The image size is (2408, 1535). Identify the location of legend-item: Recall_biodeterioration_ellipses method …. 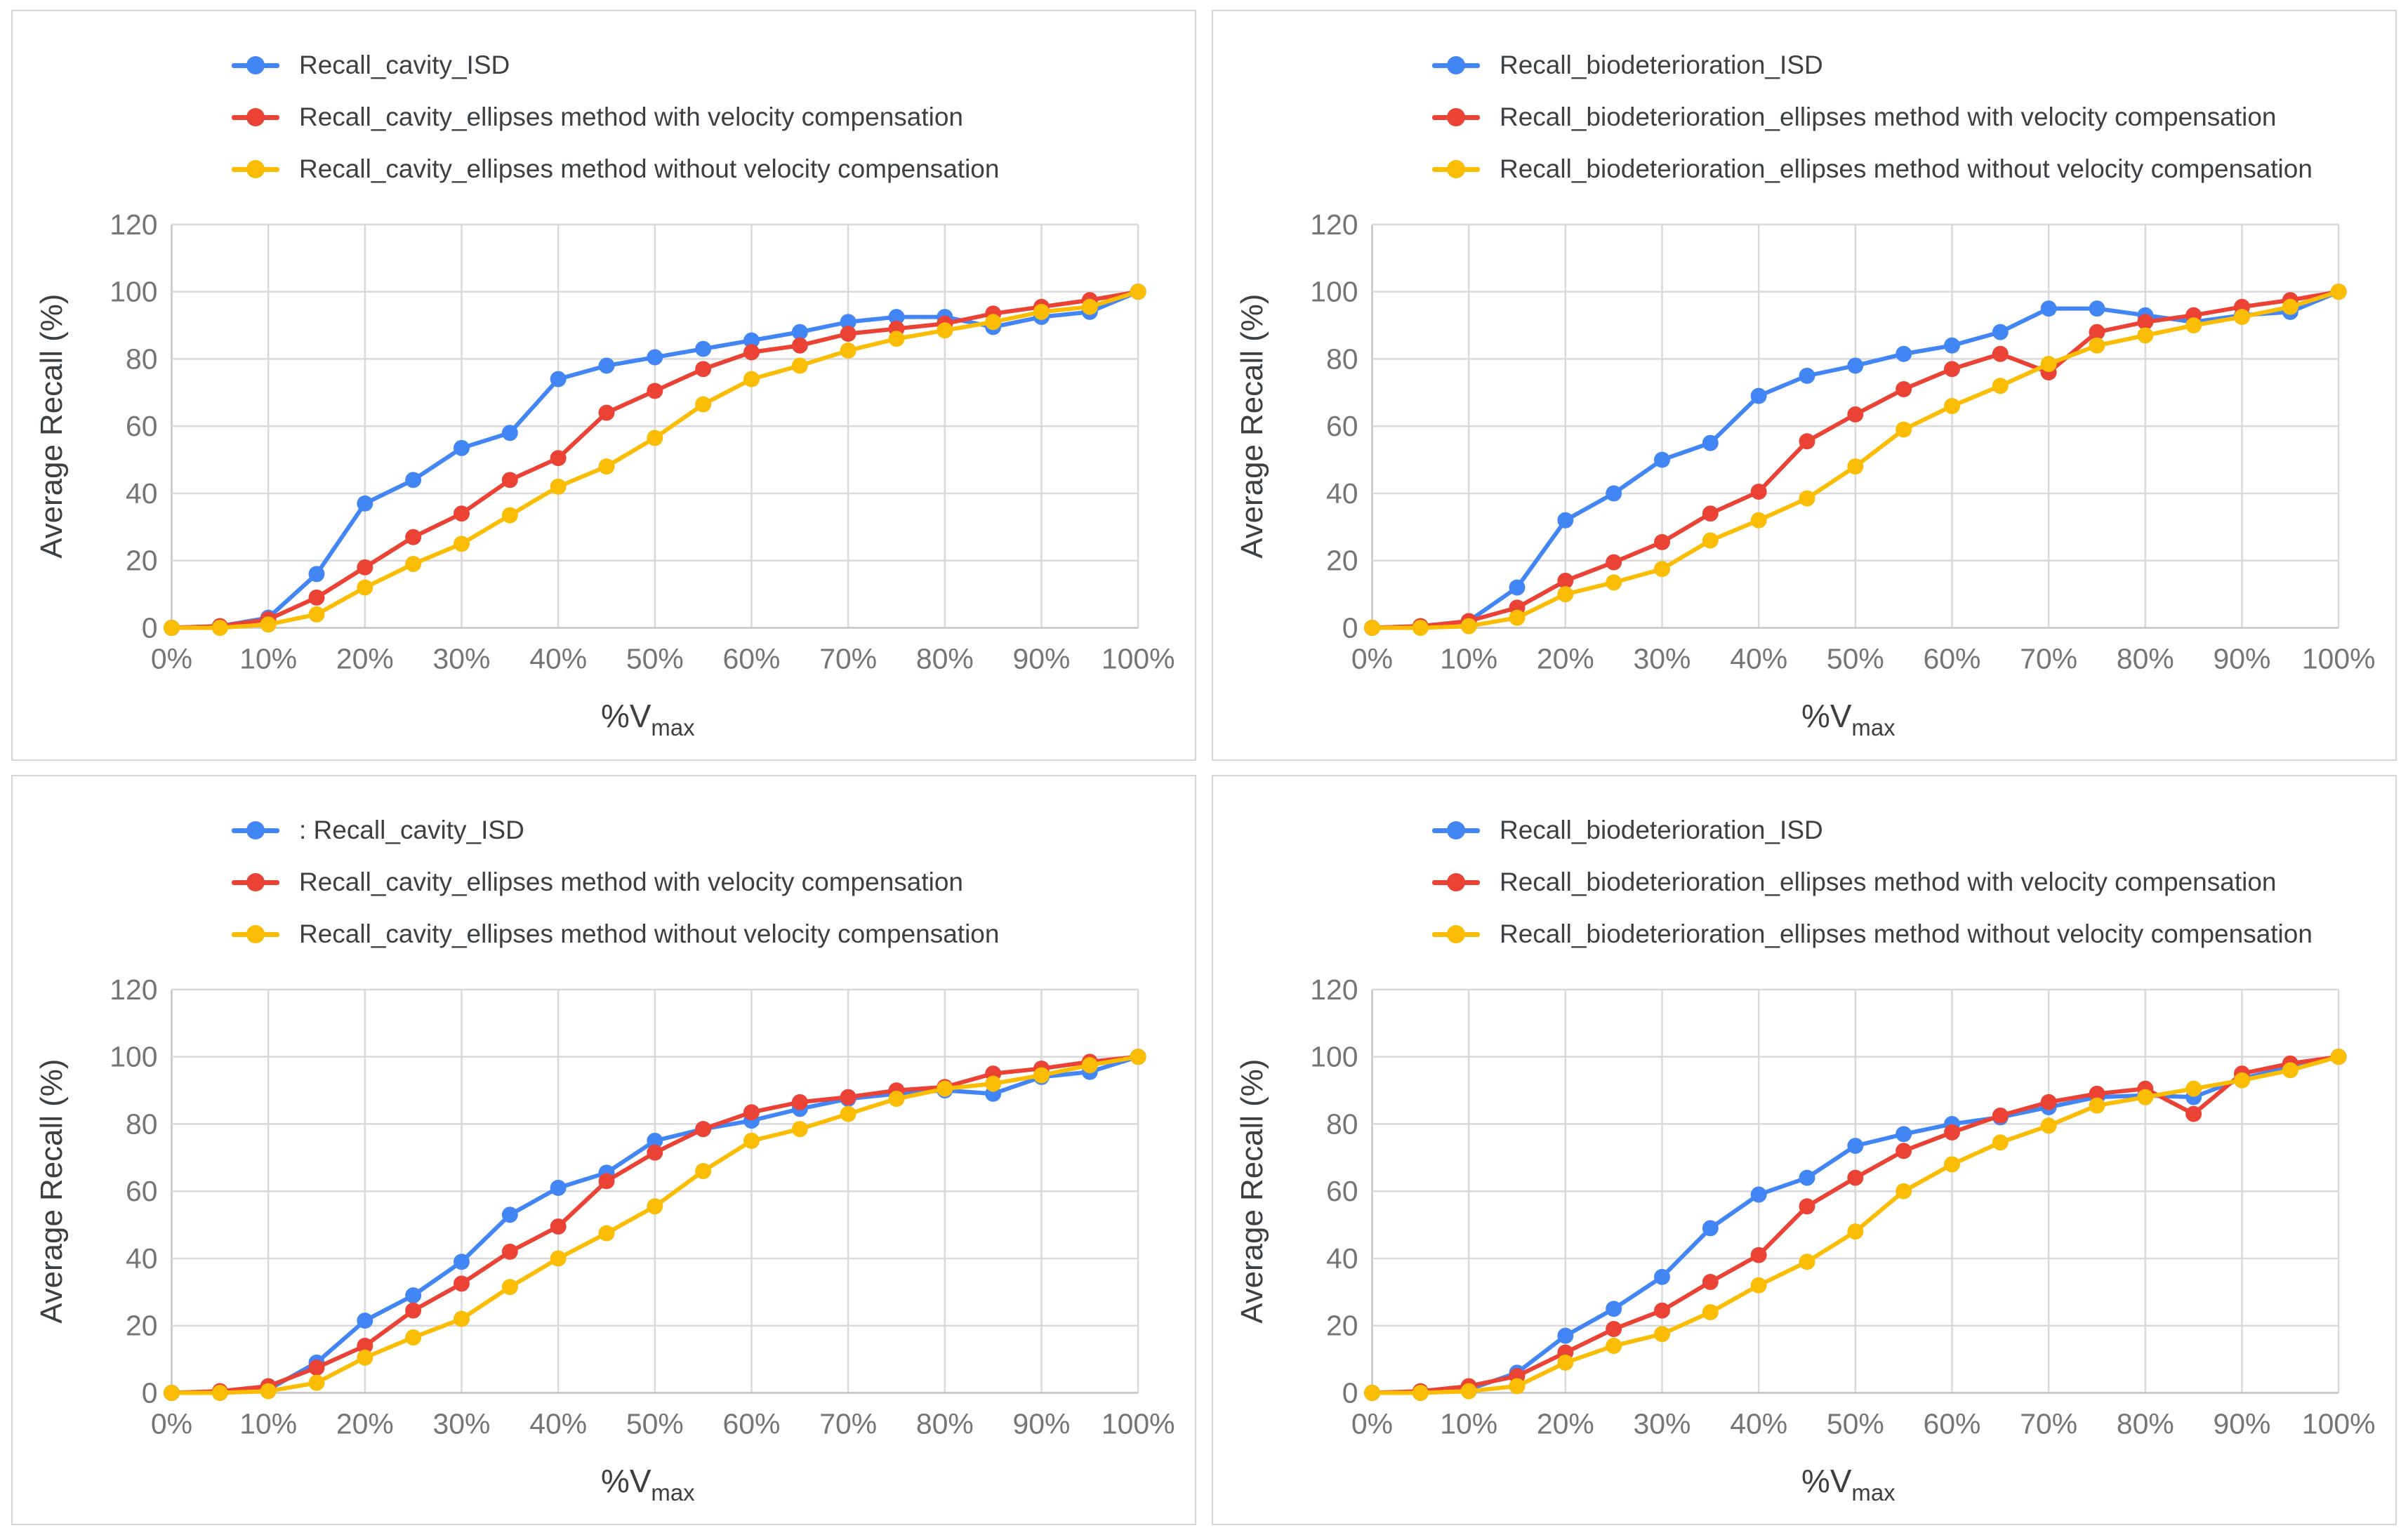
(1909, 934).